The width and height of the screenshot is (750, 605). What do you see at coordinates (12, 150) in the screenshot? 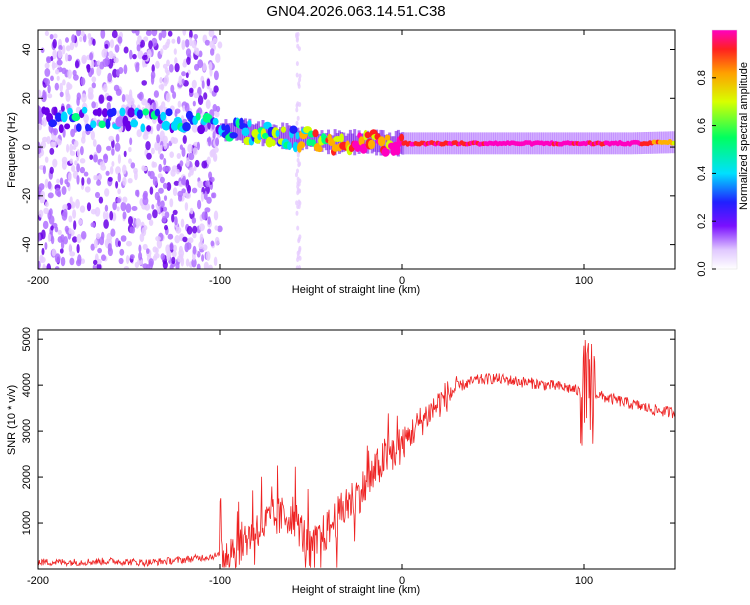
I see `spectrogram-y-label: Frequency (Hz)` at bounding box center [12, 150].